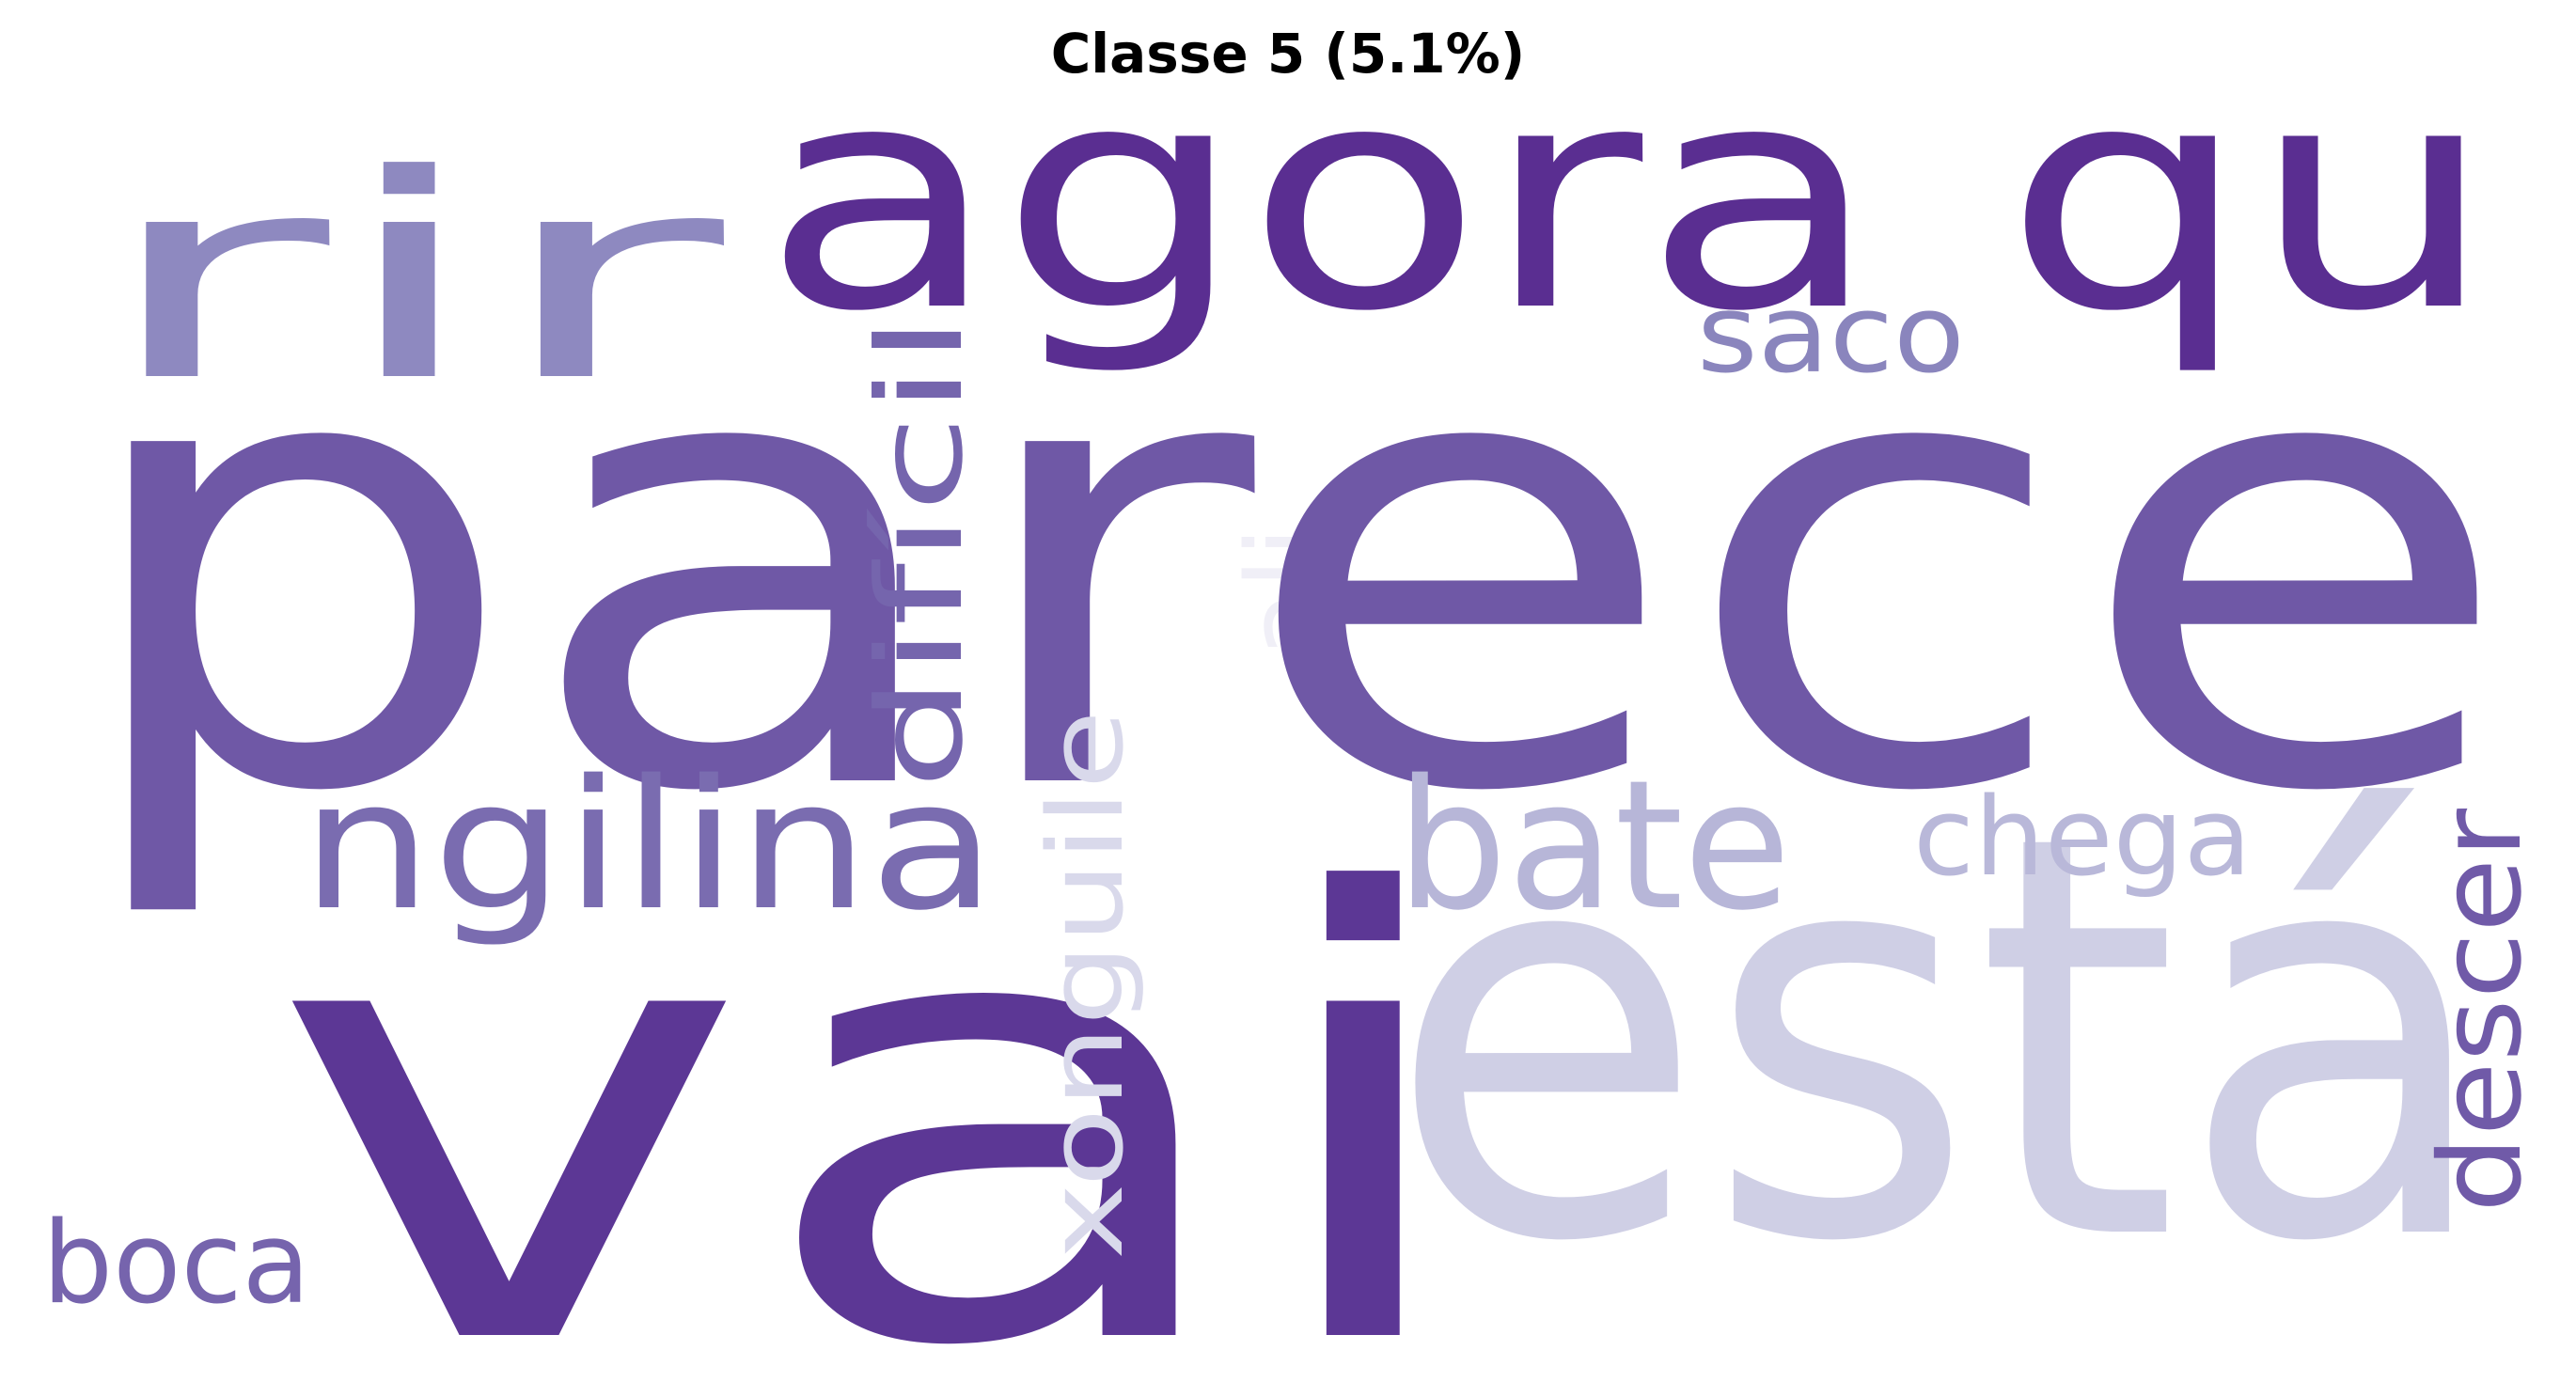 This screenshot has width=2576, height=1382. Describe the element at coordinates (1831, 335) in the screenshot. I see `word-saco: saco` at that location.